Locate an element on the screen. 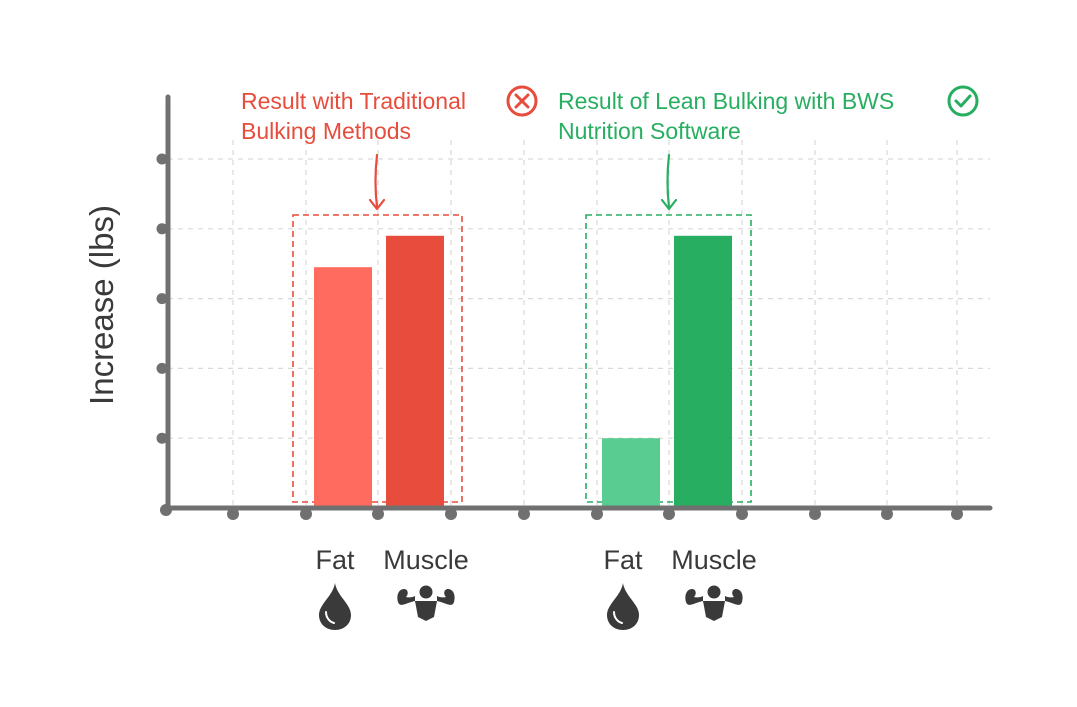  annotation-text-line: Result with Traditional is located at coordinates (353, 101).